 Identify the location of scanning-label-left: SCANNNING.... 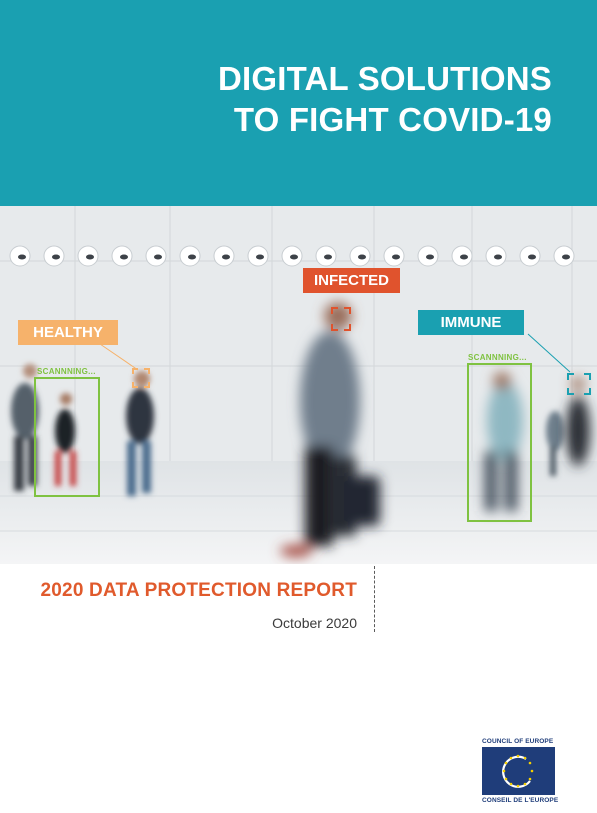
(66, 371).